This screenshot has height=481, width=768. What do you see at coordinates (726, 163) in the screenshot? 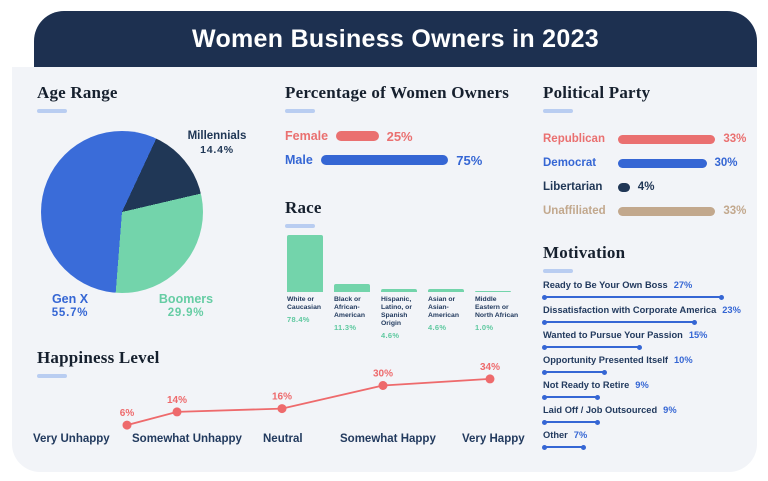
I see `bar-value: 30%` at bounding box center [726, 163].